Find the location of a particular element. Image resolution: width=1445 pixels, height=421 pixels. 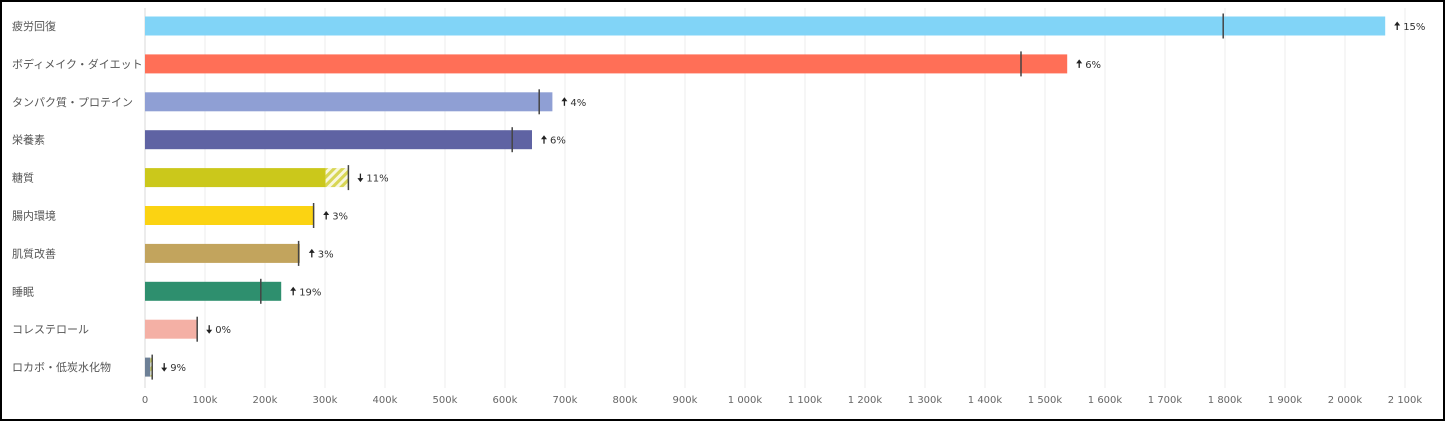

category-label: 糖質 is located at coordinates (23, 178).